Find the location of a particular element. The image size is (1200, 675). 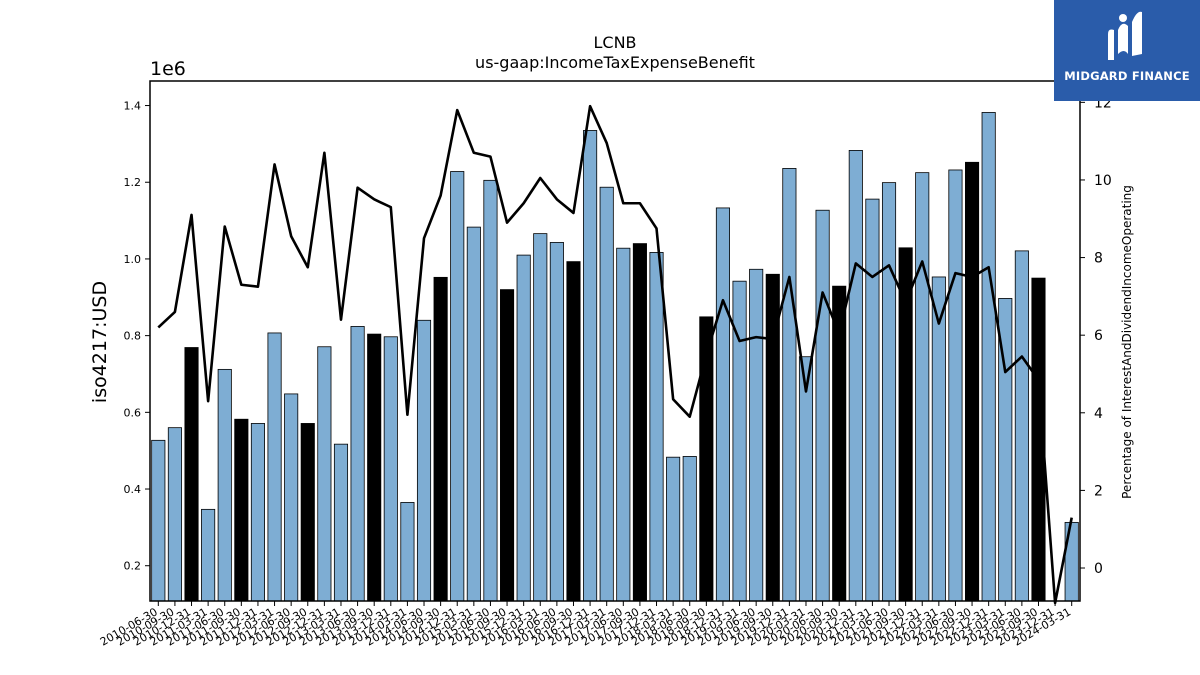

y2-tick-label: 6 is located at coordinates (1098, 336).